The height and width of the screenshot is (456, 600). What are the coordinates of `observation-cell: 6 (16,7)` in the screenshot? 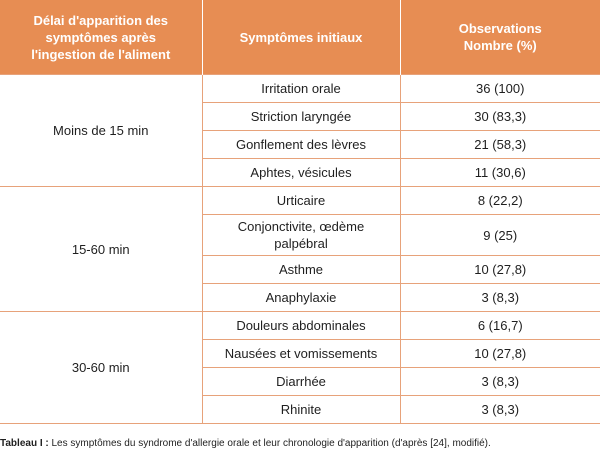 It's located at (499, 325).